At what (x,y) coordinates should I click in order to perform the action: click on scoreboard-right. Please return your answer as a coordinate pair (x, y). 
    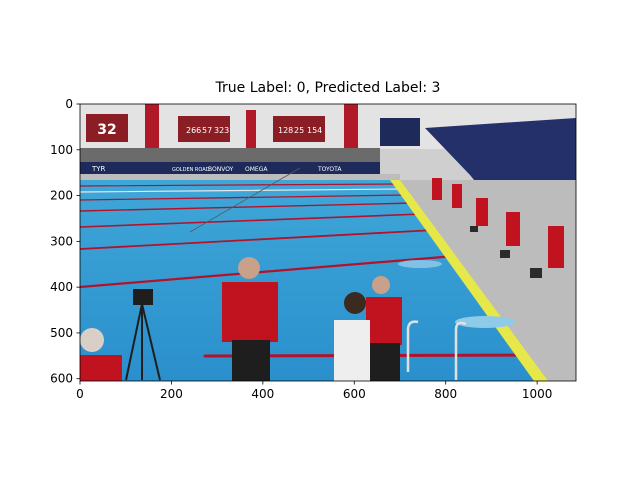
    Looking at the image, I should click on (299, 129).